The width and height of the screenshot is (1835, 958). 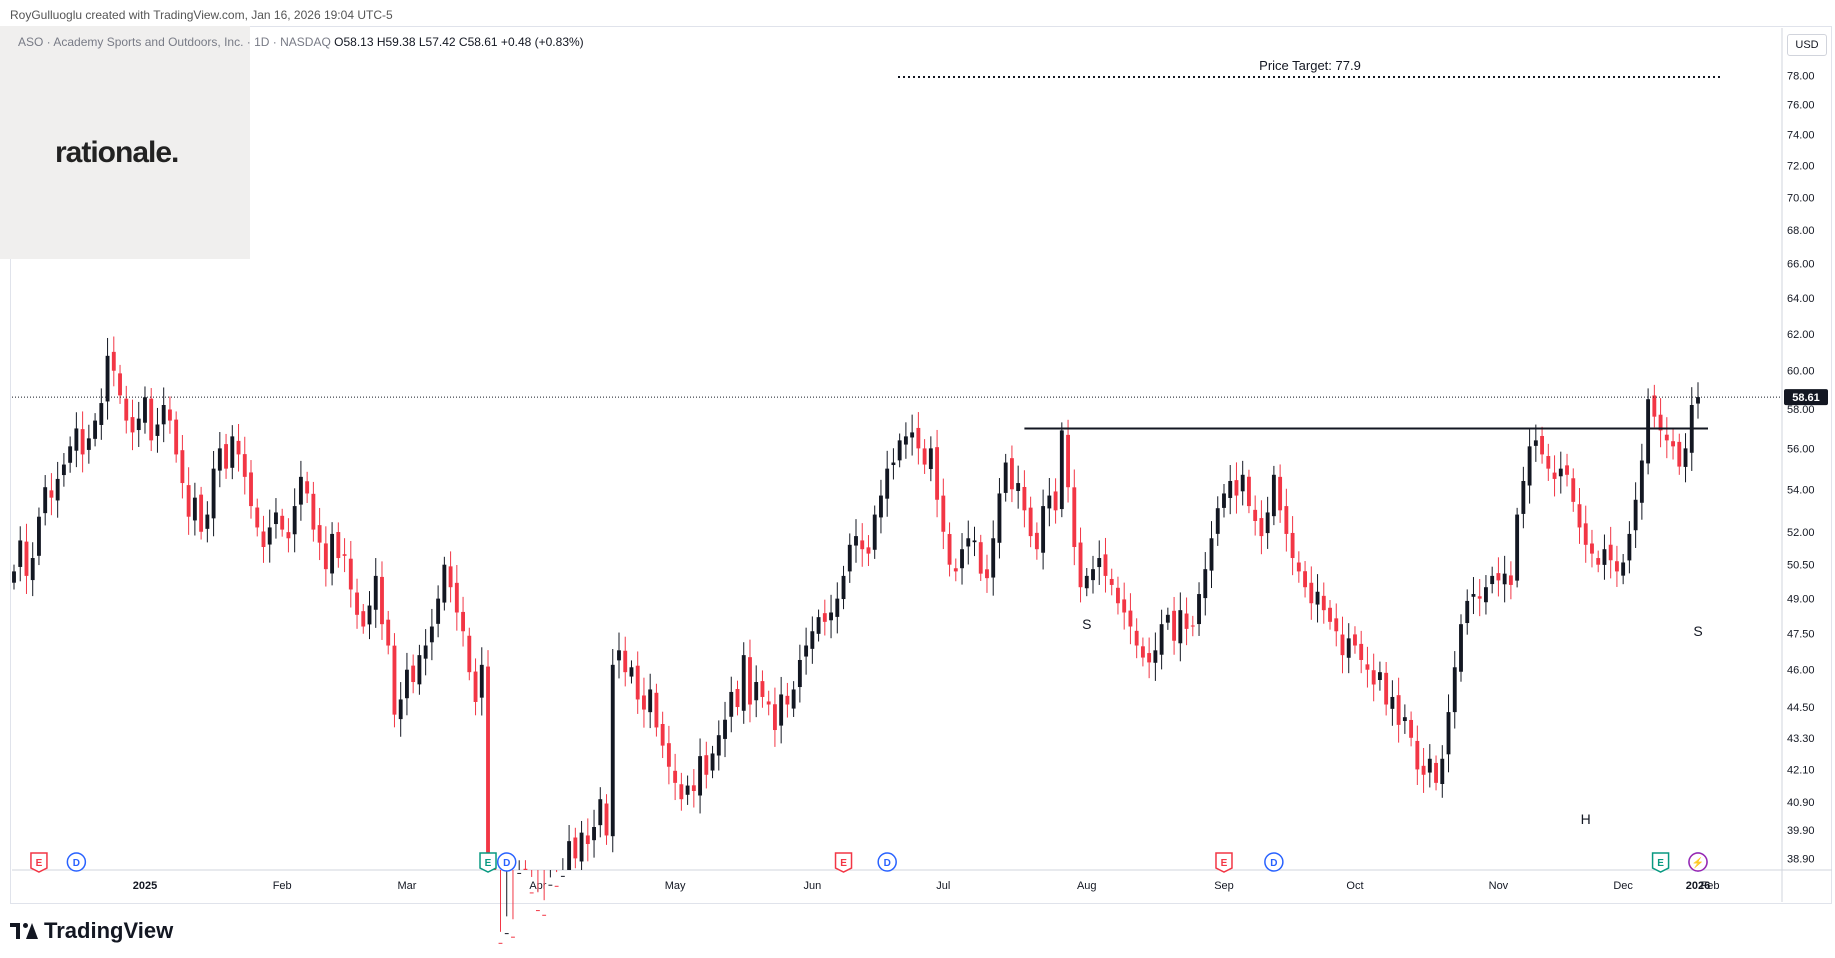 I want to click on y-tick-label: 68.00, so click(x=1801, y=231).